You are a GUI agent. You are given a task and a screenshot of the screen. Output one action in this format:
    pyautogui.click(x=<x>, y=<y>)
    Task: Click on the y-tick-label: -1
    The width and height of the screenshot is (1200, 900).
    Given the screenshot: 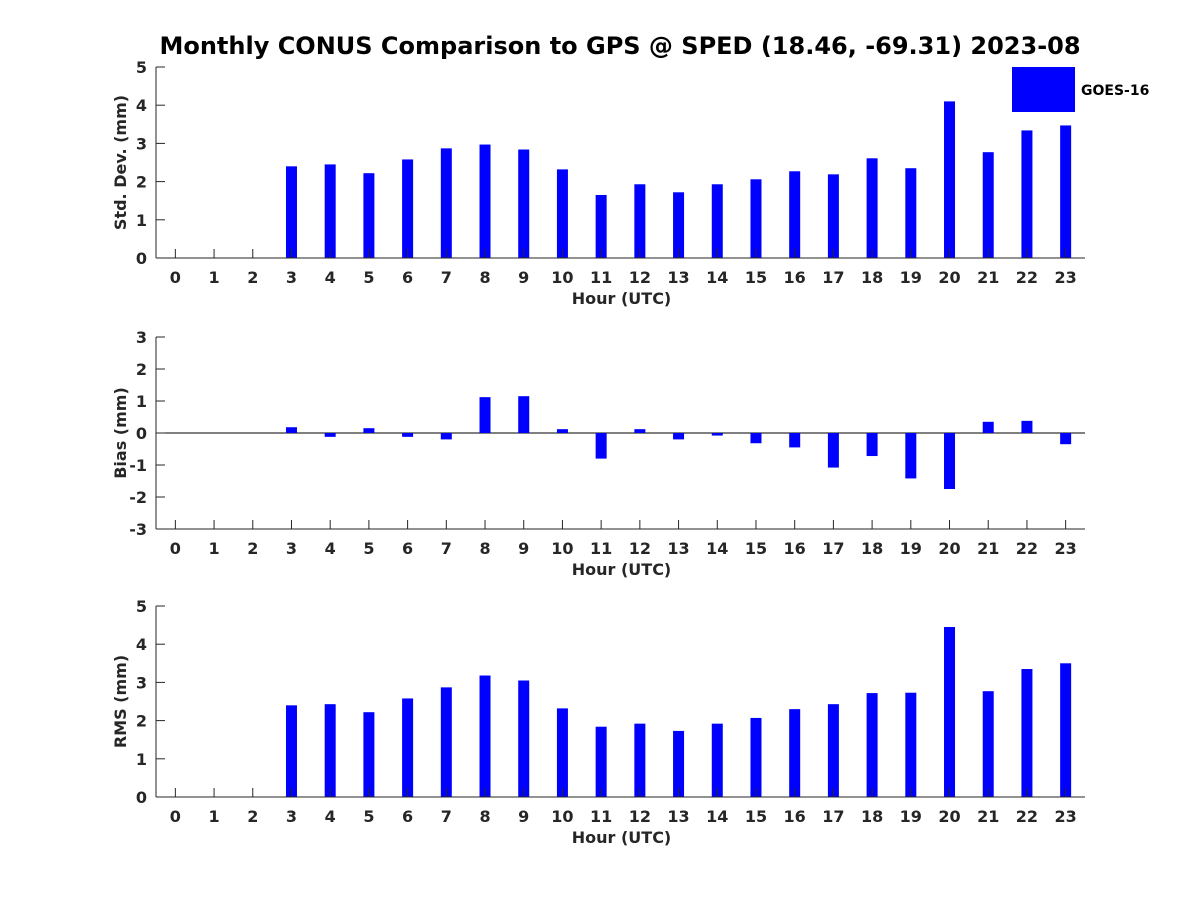 What is the action you would take?
    pyautogui.click(x=138, y=465)
    